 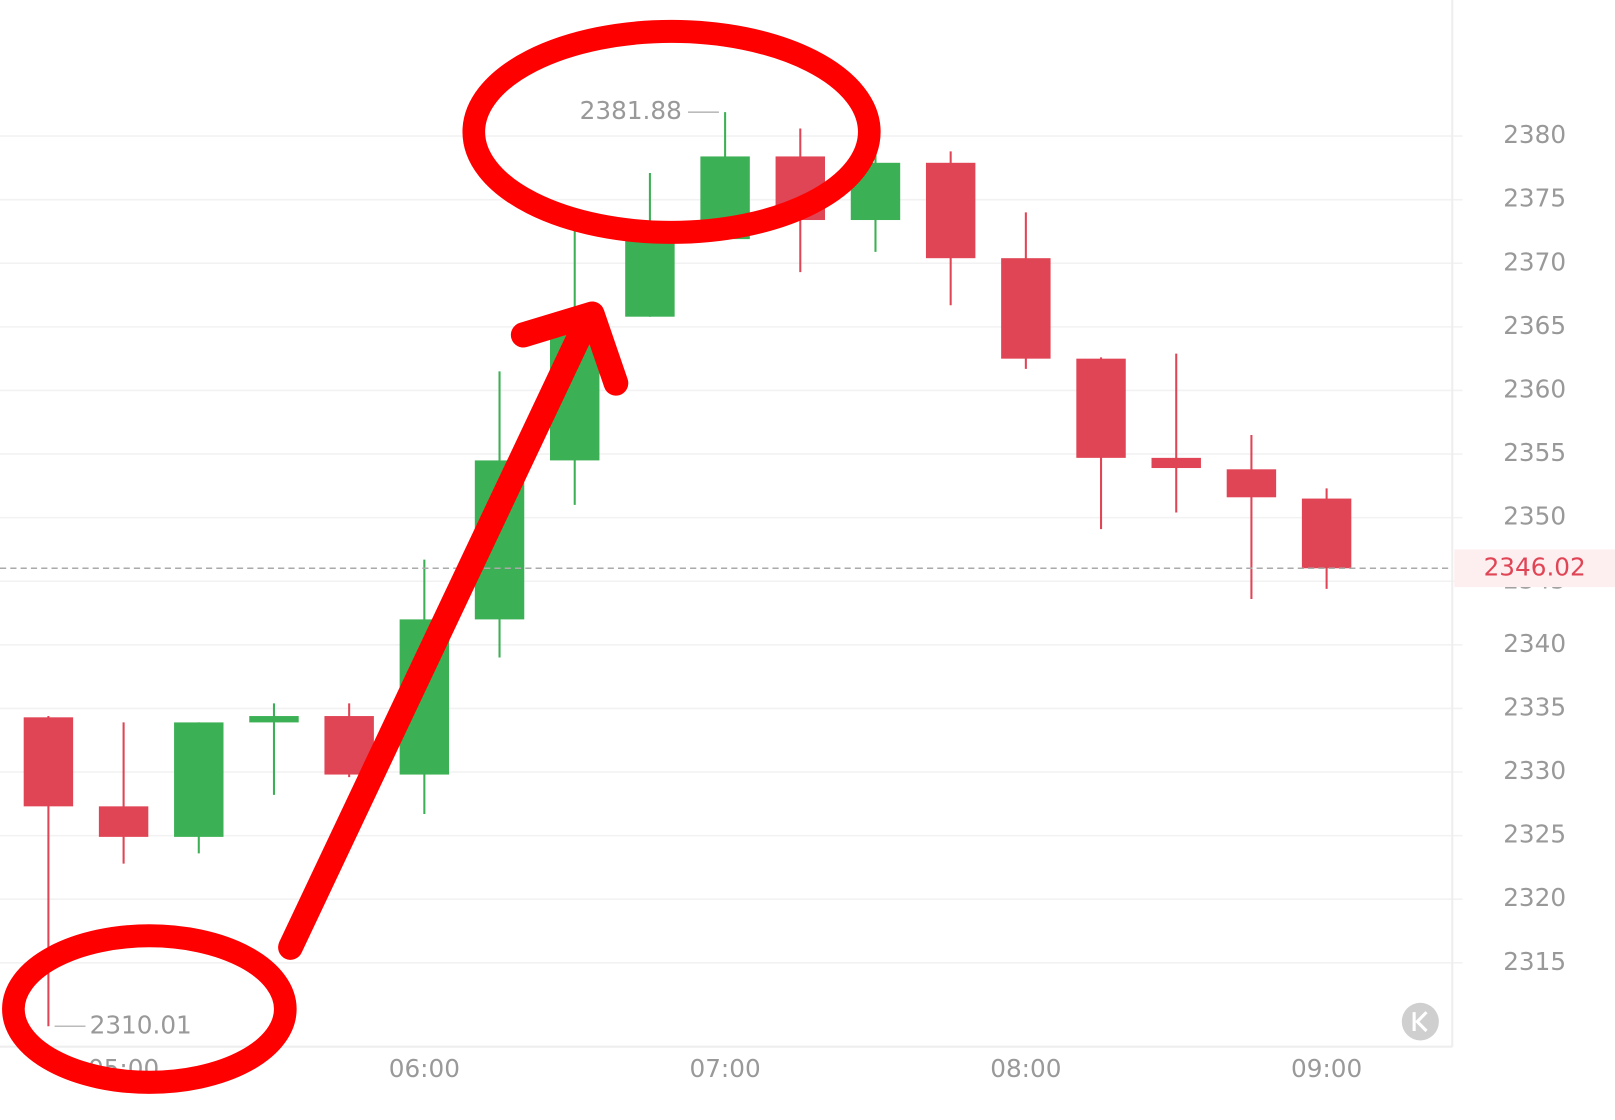 I want to click on button-icon, so click(x=1420, y=1022).